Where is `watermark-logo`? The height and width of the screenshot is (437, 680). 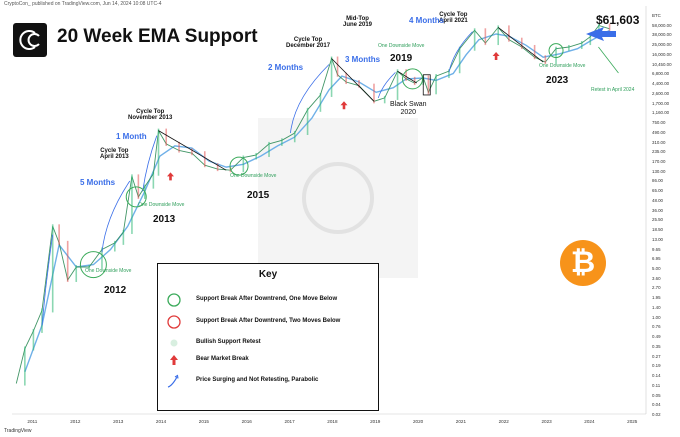
watermark-logo is located at coordinates (338, 198).